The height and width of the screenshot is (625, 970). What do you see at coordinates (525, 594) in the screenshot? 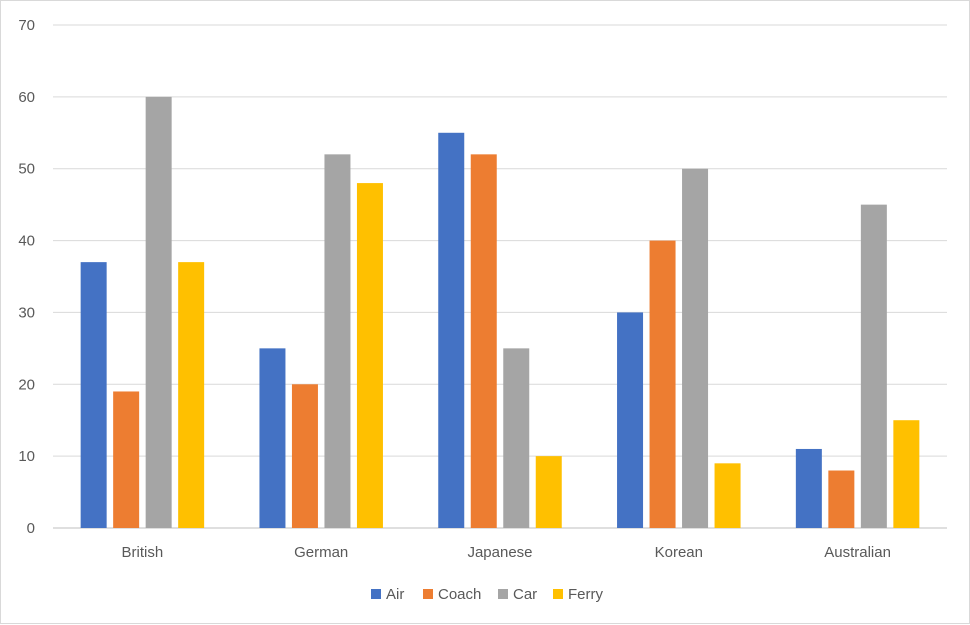
I see `legend-label: Car` at bounding box center [525, 594].